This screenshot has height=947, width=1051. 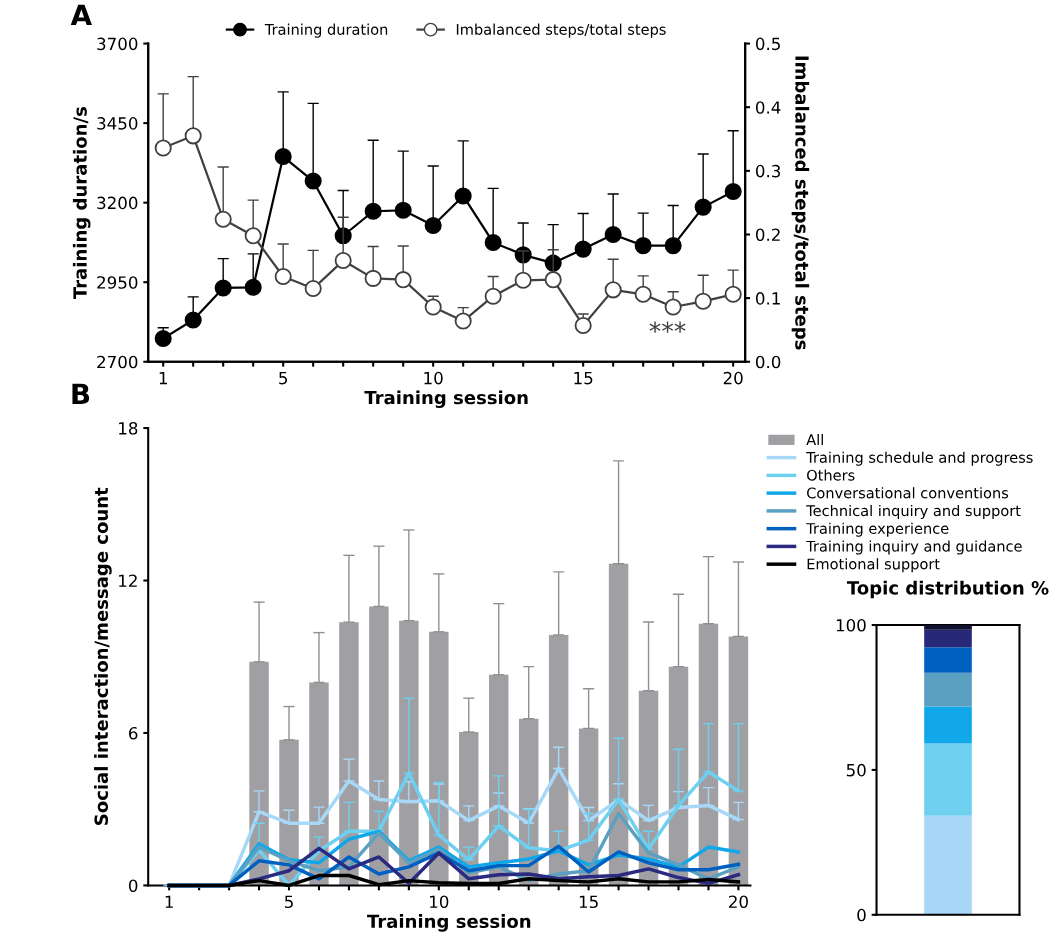 What do you see at coordinates (877, 529) in the screenshot?
I see `legend-label: Training experience` at bounding box center [877, 529].